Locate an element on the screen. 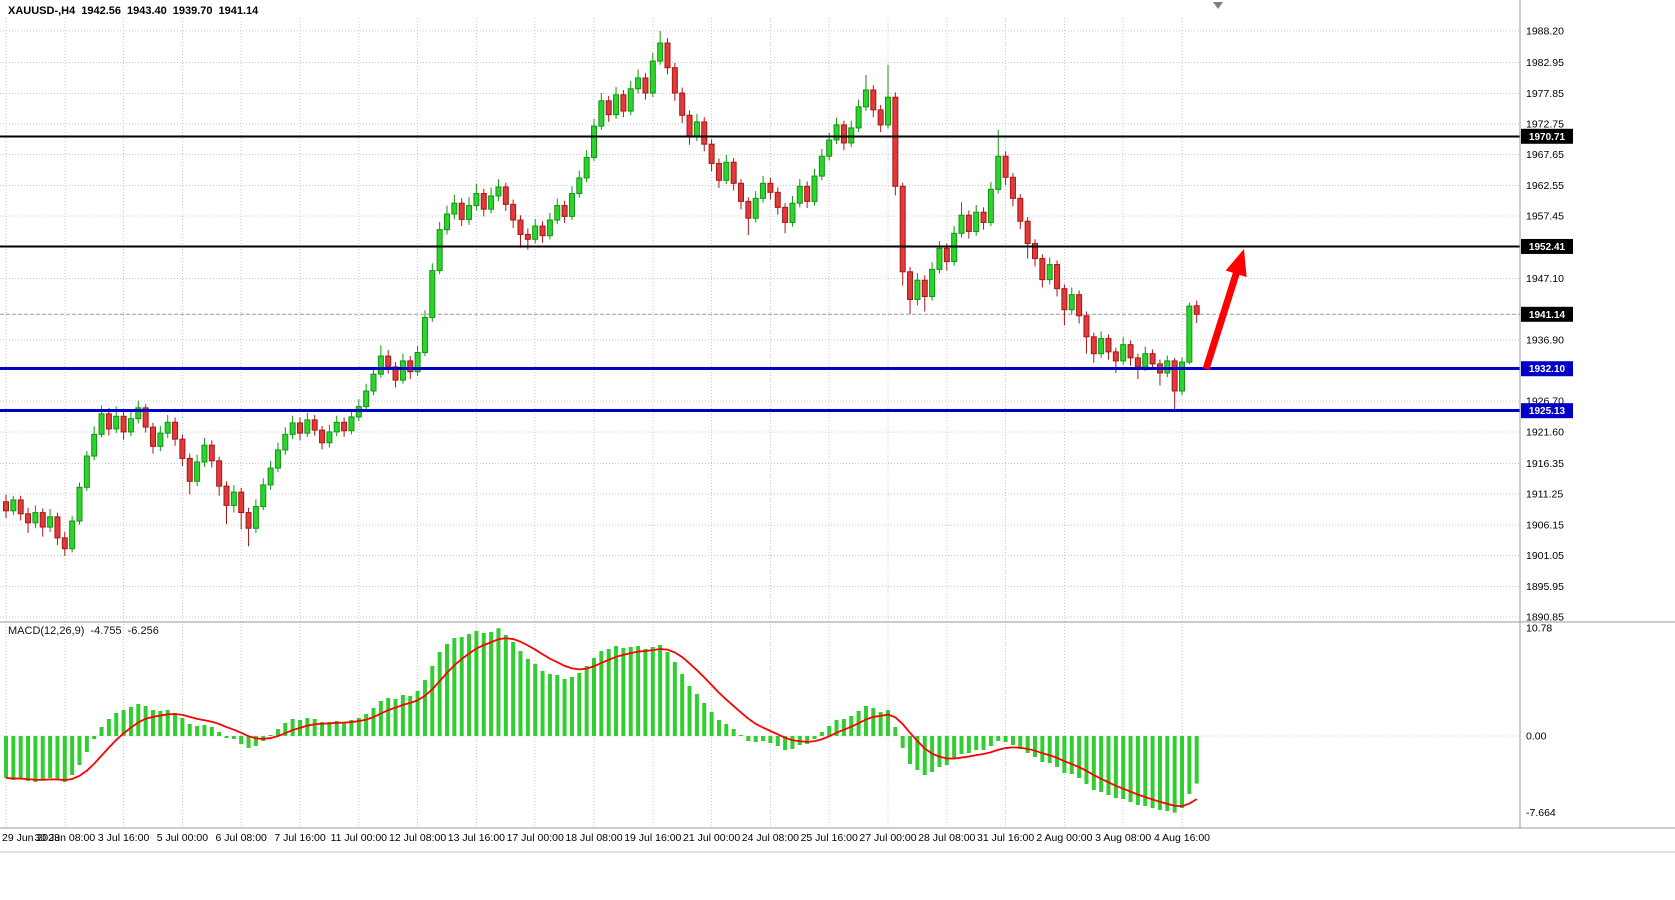 The height and width of the screenshot is (900, 1675). trend-arrow-annotation is located at coordinates (1224, 310).